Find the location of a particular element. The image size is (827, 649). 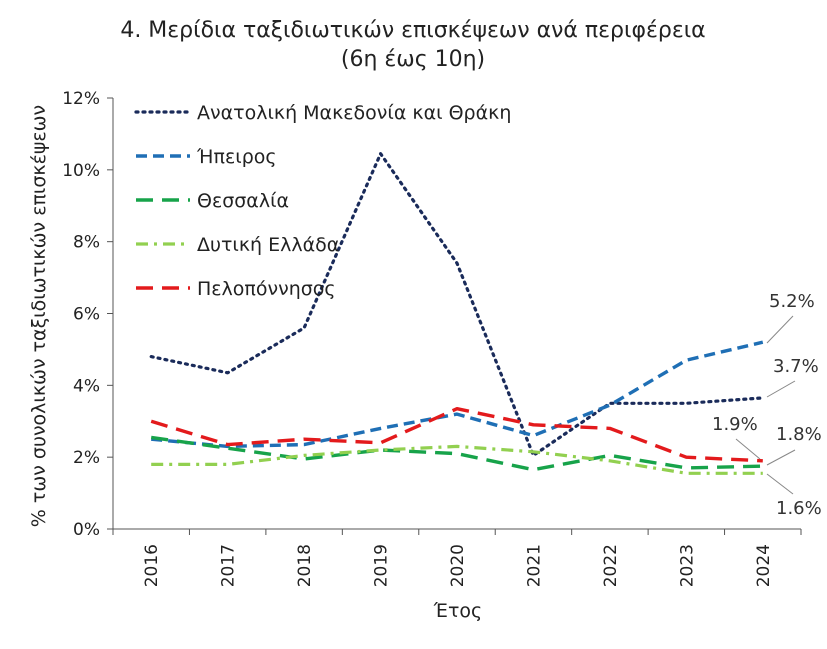

data-label: 3.7% is located at coordinates (796, 366).